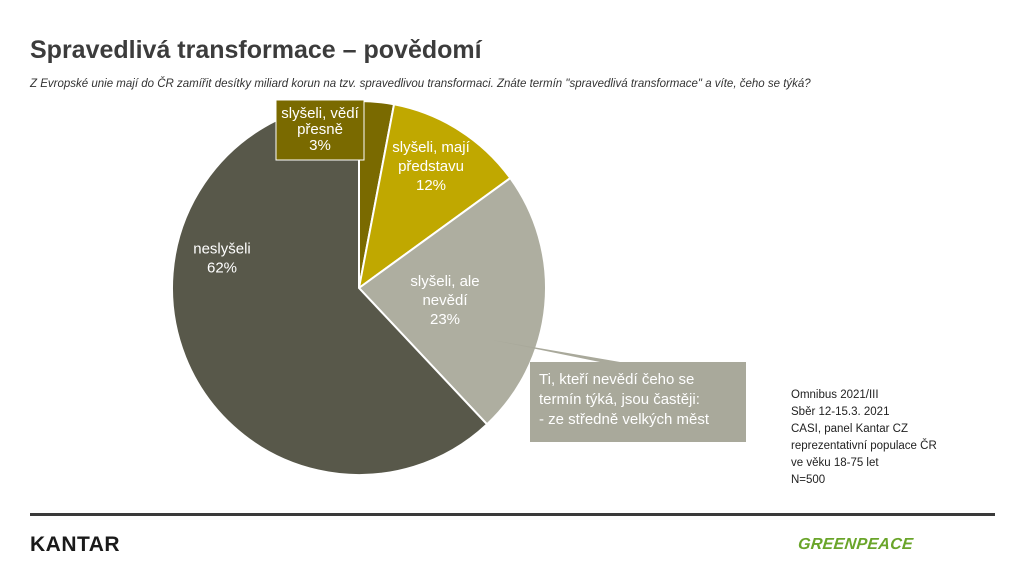 The width and height of the screenshot is (1024, 576). Describe the element at coordinates (855, 544) in the screenshot. I see `greenpeace-logo: GREENPEACE` at that location.